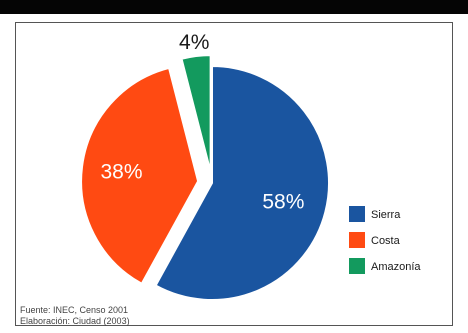 Image resolution: width=468 pixels, height=333 pixels. I want to click on pie-label-costa: 38%, so click(121, 172).